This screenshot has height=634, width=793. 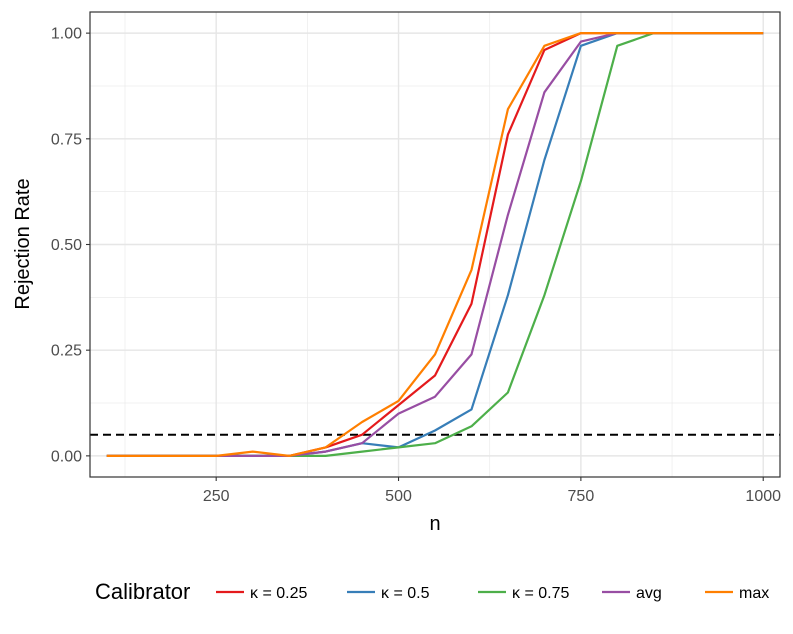 What do you see at coordinates (66, 351) in the screenshot?
I see `y-tick-label: 0.25` at bounding box center [66, 351].